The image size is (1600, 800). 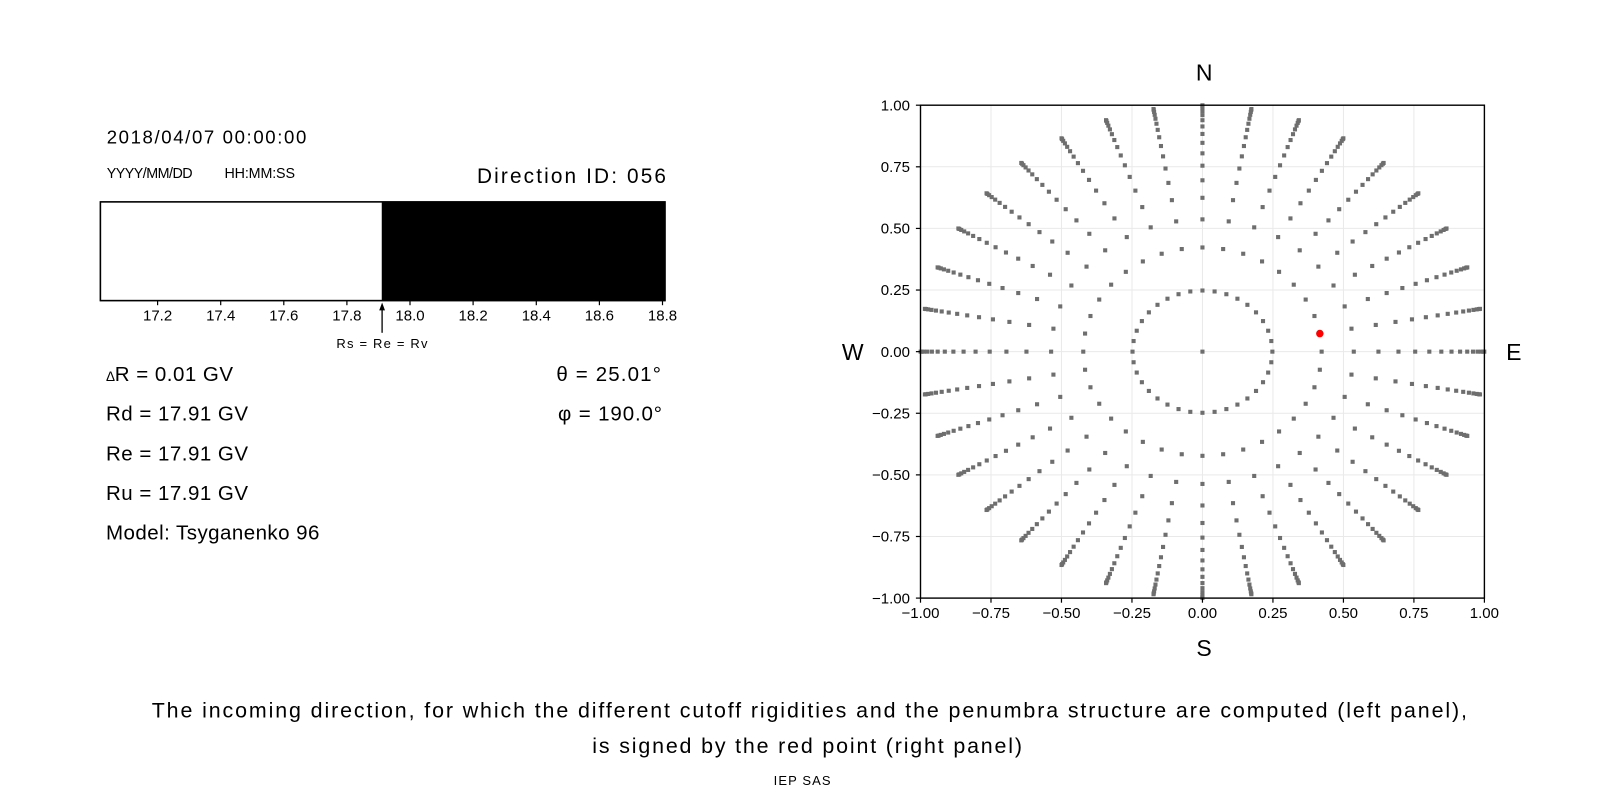 What do you see at coordinates (212, 532) in the screenshot?
I see `svg-text: Model: Tsyganenko 96` at bounding box center [212, 532].